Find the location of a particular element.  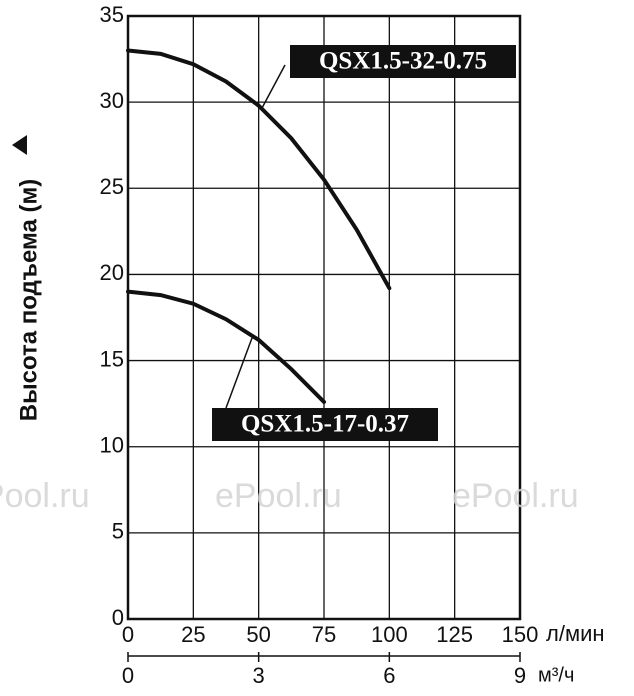

series-label: QSX1.5-17-0.37 is located at coordinates (325, 424).